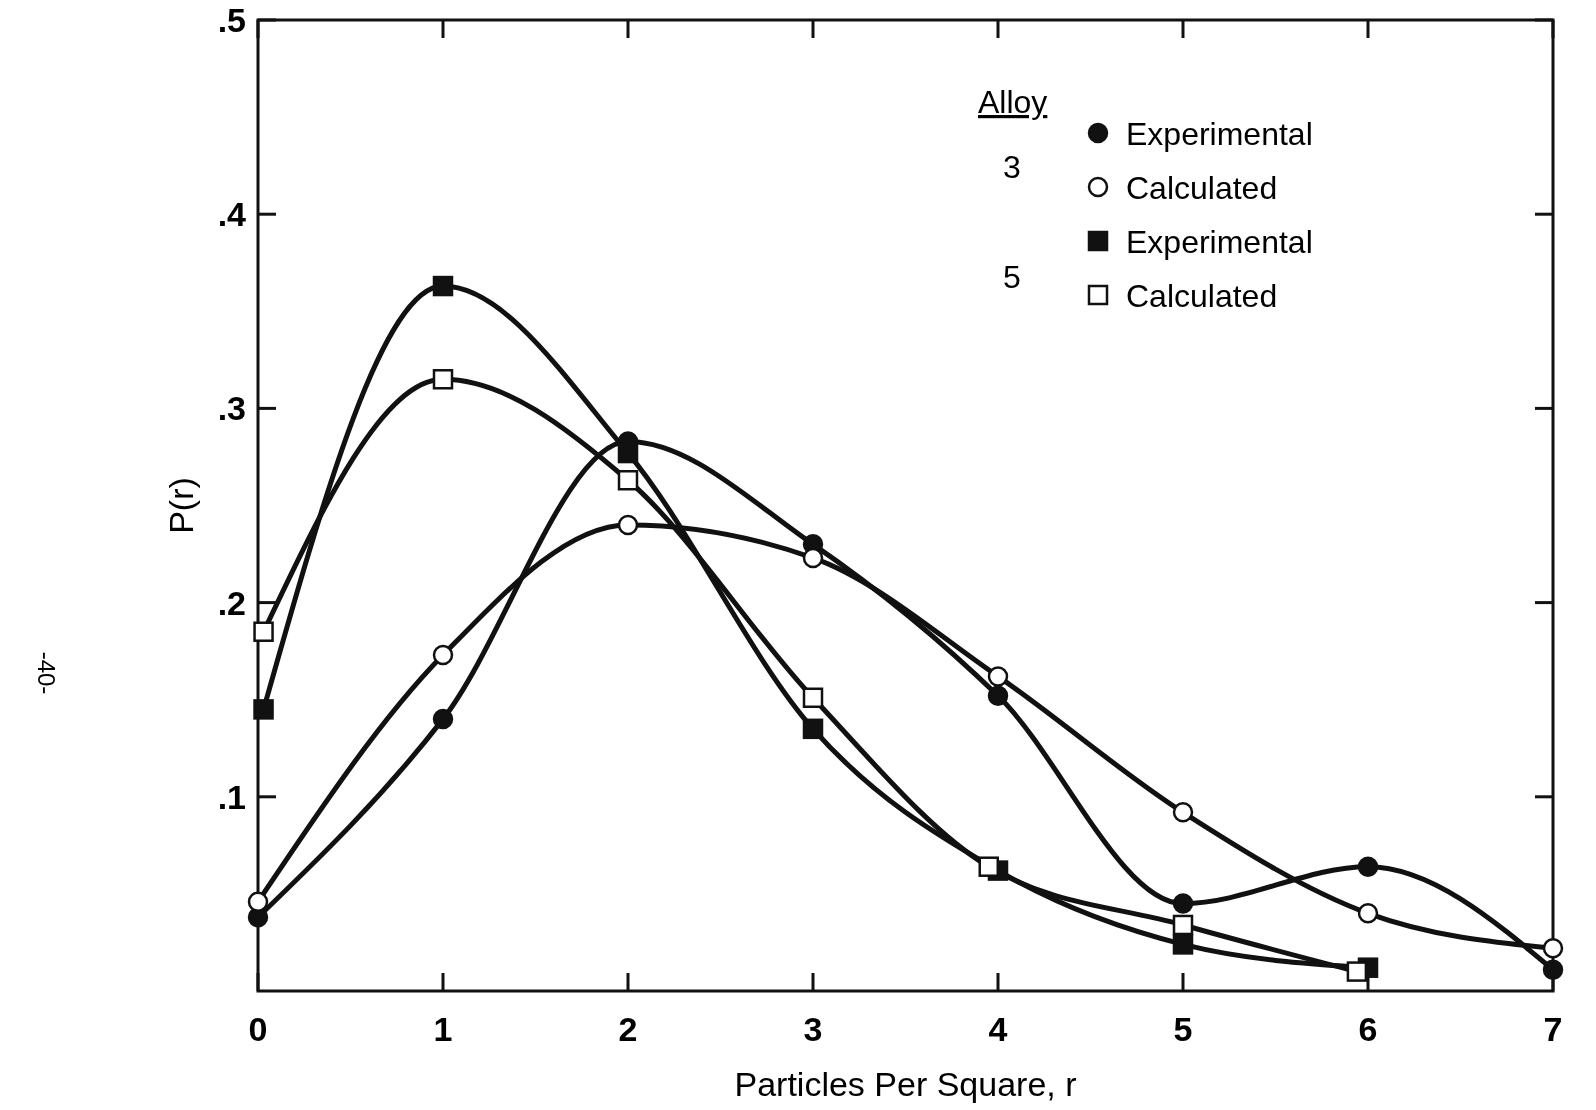  Describe the element at coordinates (628, 1029) in the screenshot. I see `x-tick-label: 2` at that location.